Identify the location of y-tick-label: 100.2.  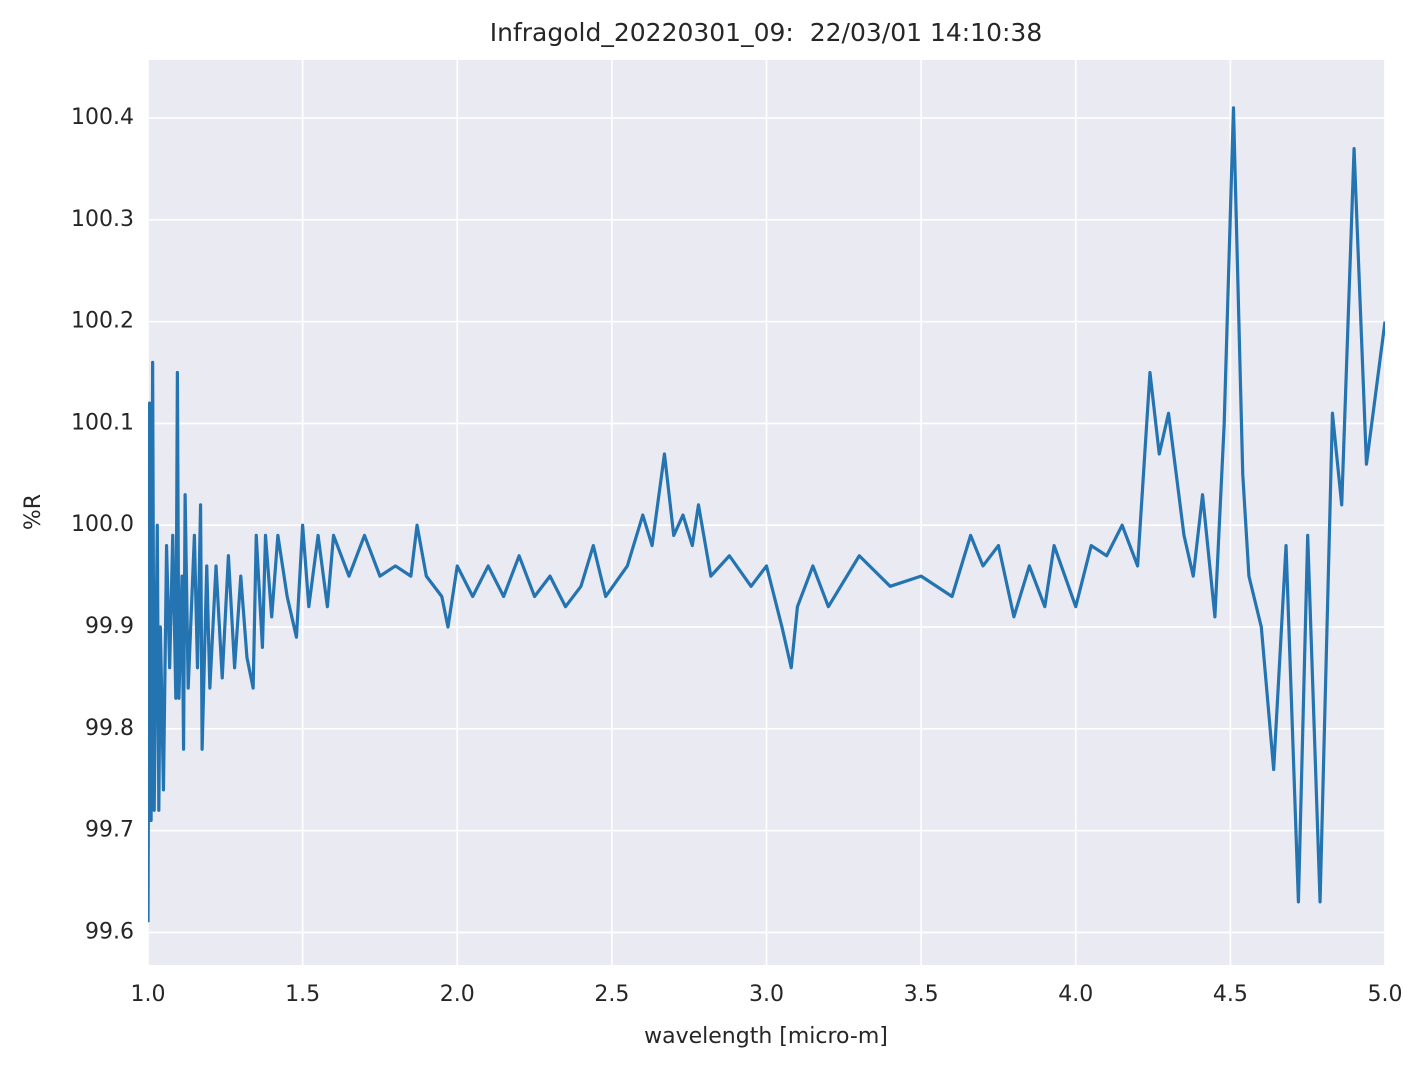
(102, 321).